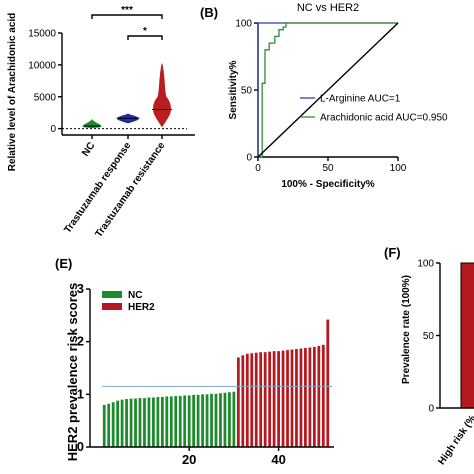 This screenshot has height=474, width=474. I want to click on y-axis-label: Prevalence rate (100%), so click(406, 329).